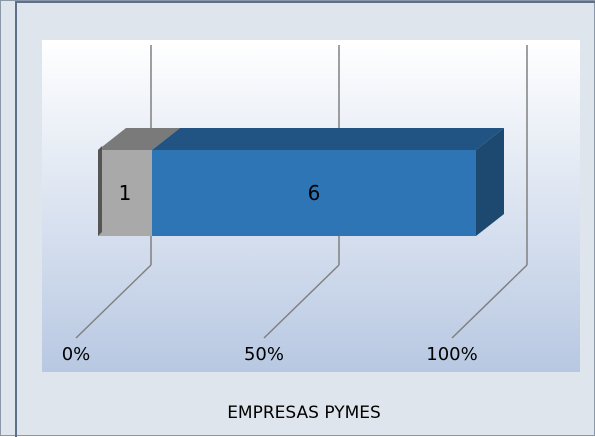 Image resolution: width=595 pixels, height=437 pixels. I want to click on bar-edge-shadow, so click(100, 191).